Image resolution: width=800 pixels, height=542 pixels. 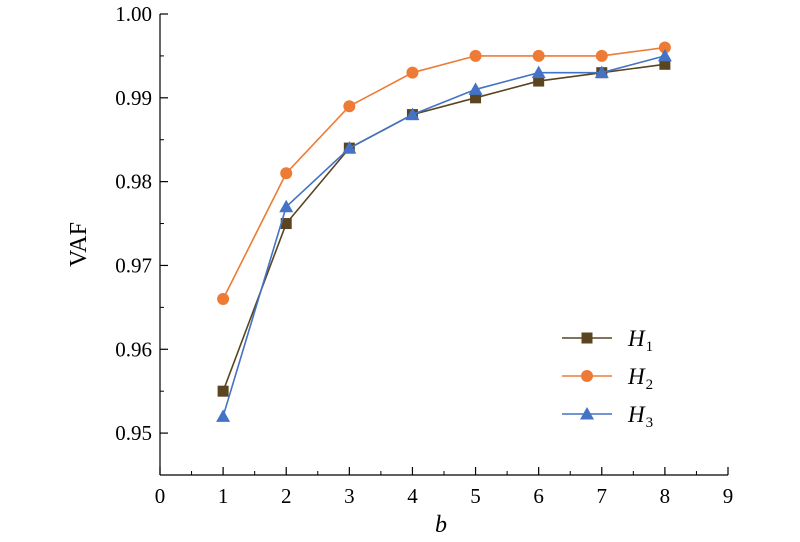 I want to click on x-axis-title: b, so click(x=441, y=525).